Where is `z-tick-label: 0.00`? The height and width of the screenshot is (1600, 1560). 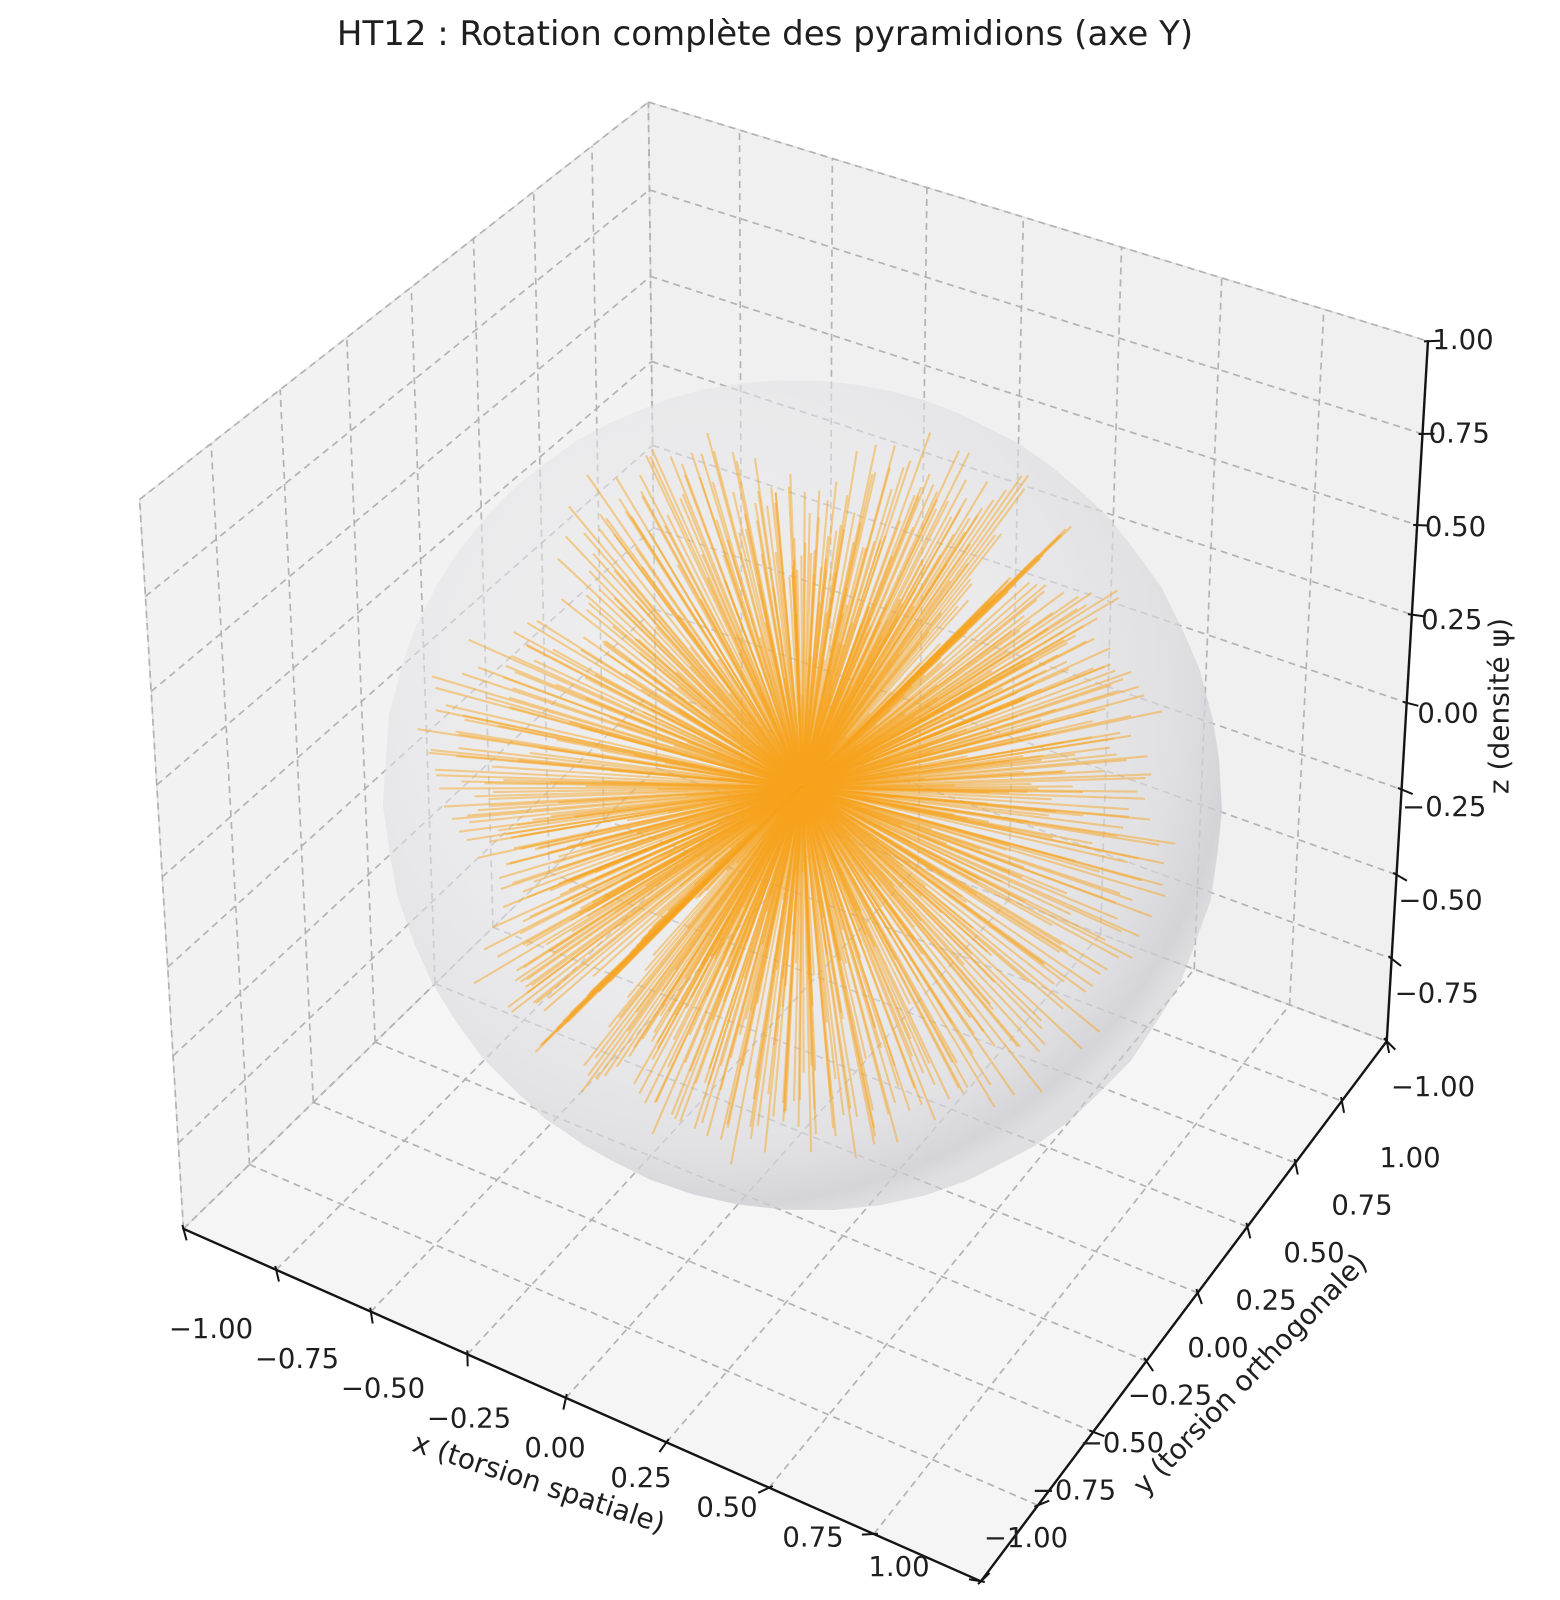
z-tick-label: 0.00 is located at coordinates (1447, 714).